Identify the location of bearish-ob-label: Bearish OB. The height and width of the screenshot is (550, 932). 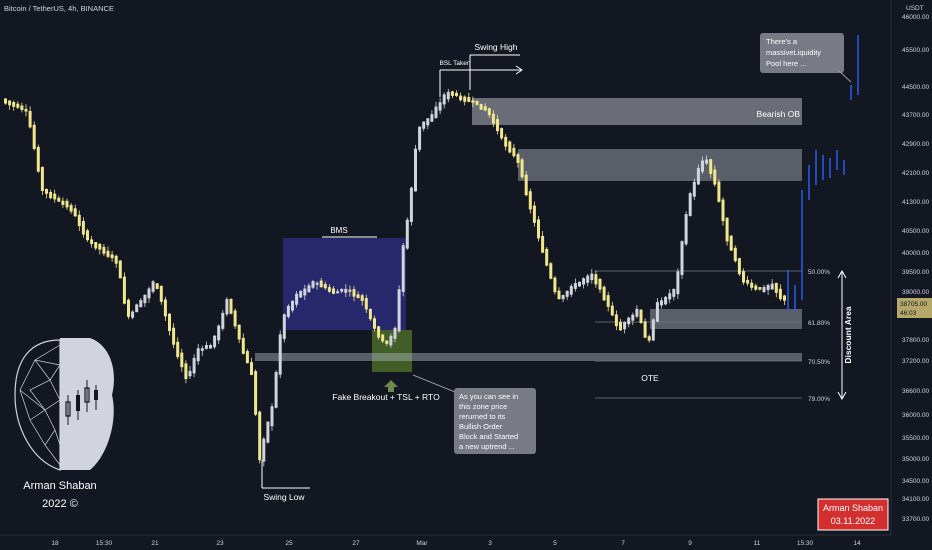
(779, 114).